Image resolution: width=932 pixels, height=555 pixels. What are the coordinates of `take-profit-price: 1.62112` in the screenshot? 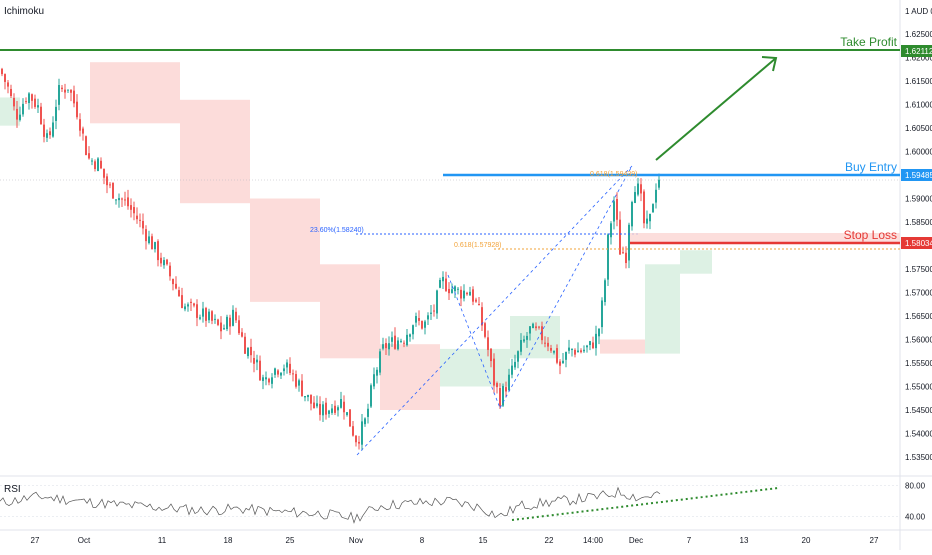 It's located at (918, 51).